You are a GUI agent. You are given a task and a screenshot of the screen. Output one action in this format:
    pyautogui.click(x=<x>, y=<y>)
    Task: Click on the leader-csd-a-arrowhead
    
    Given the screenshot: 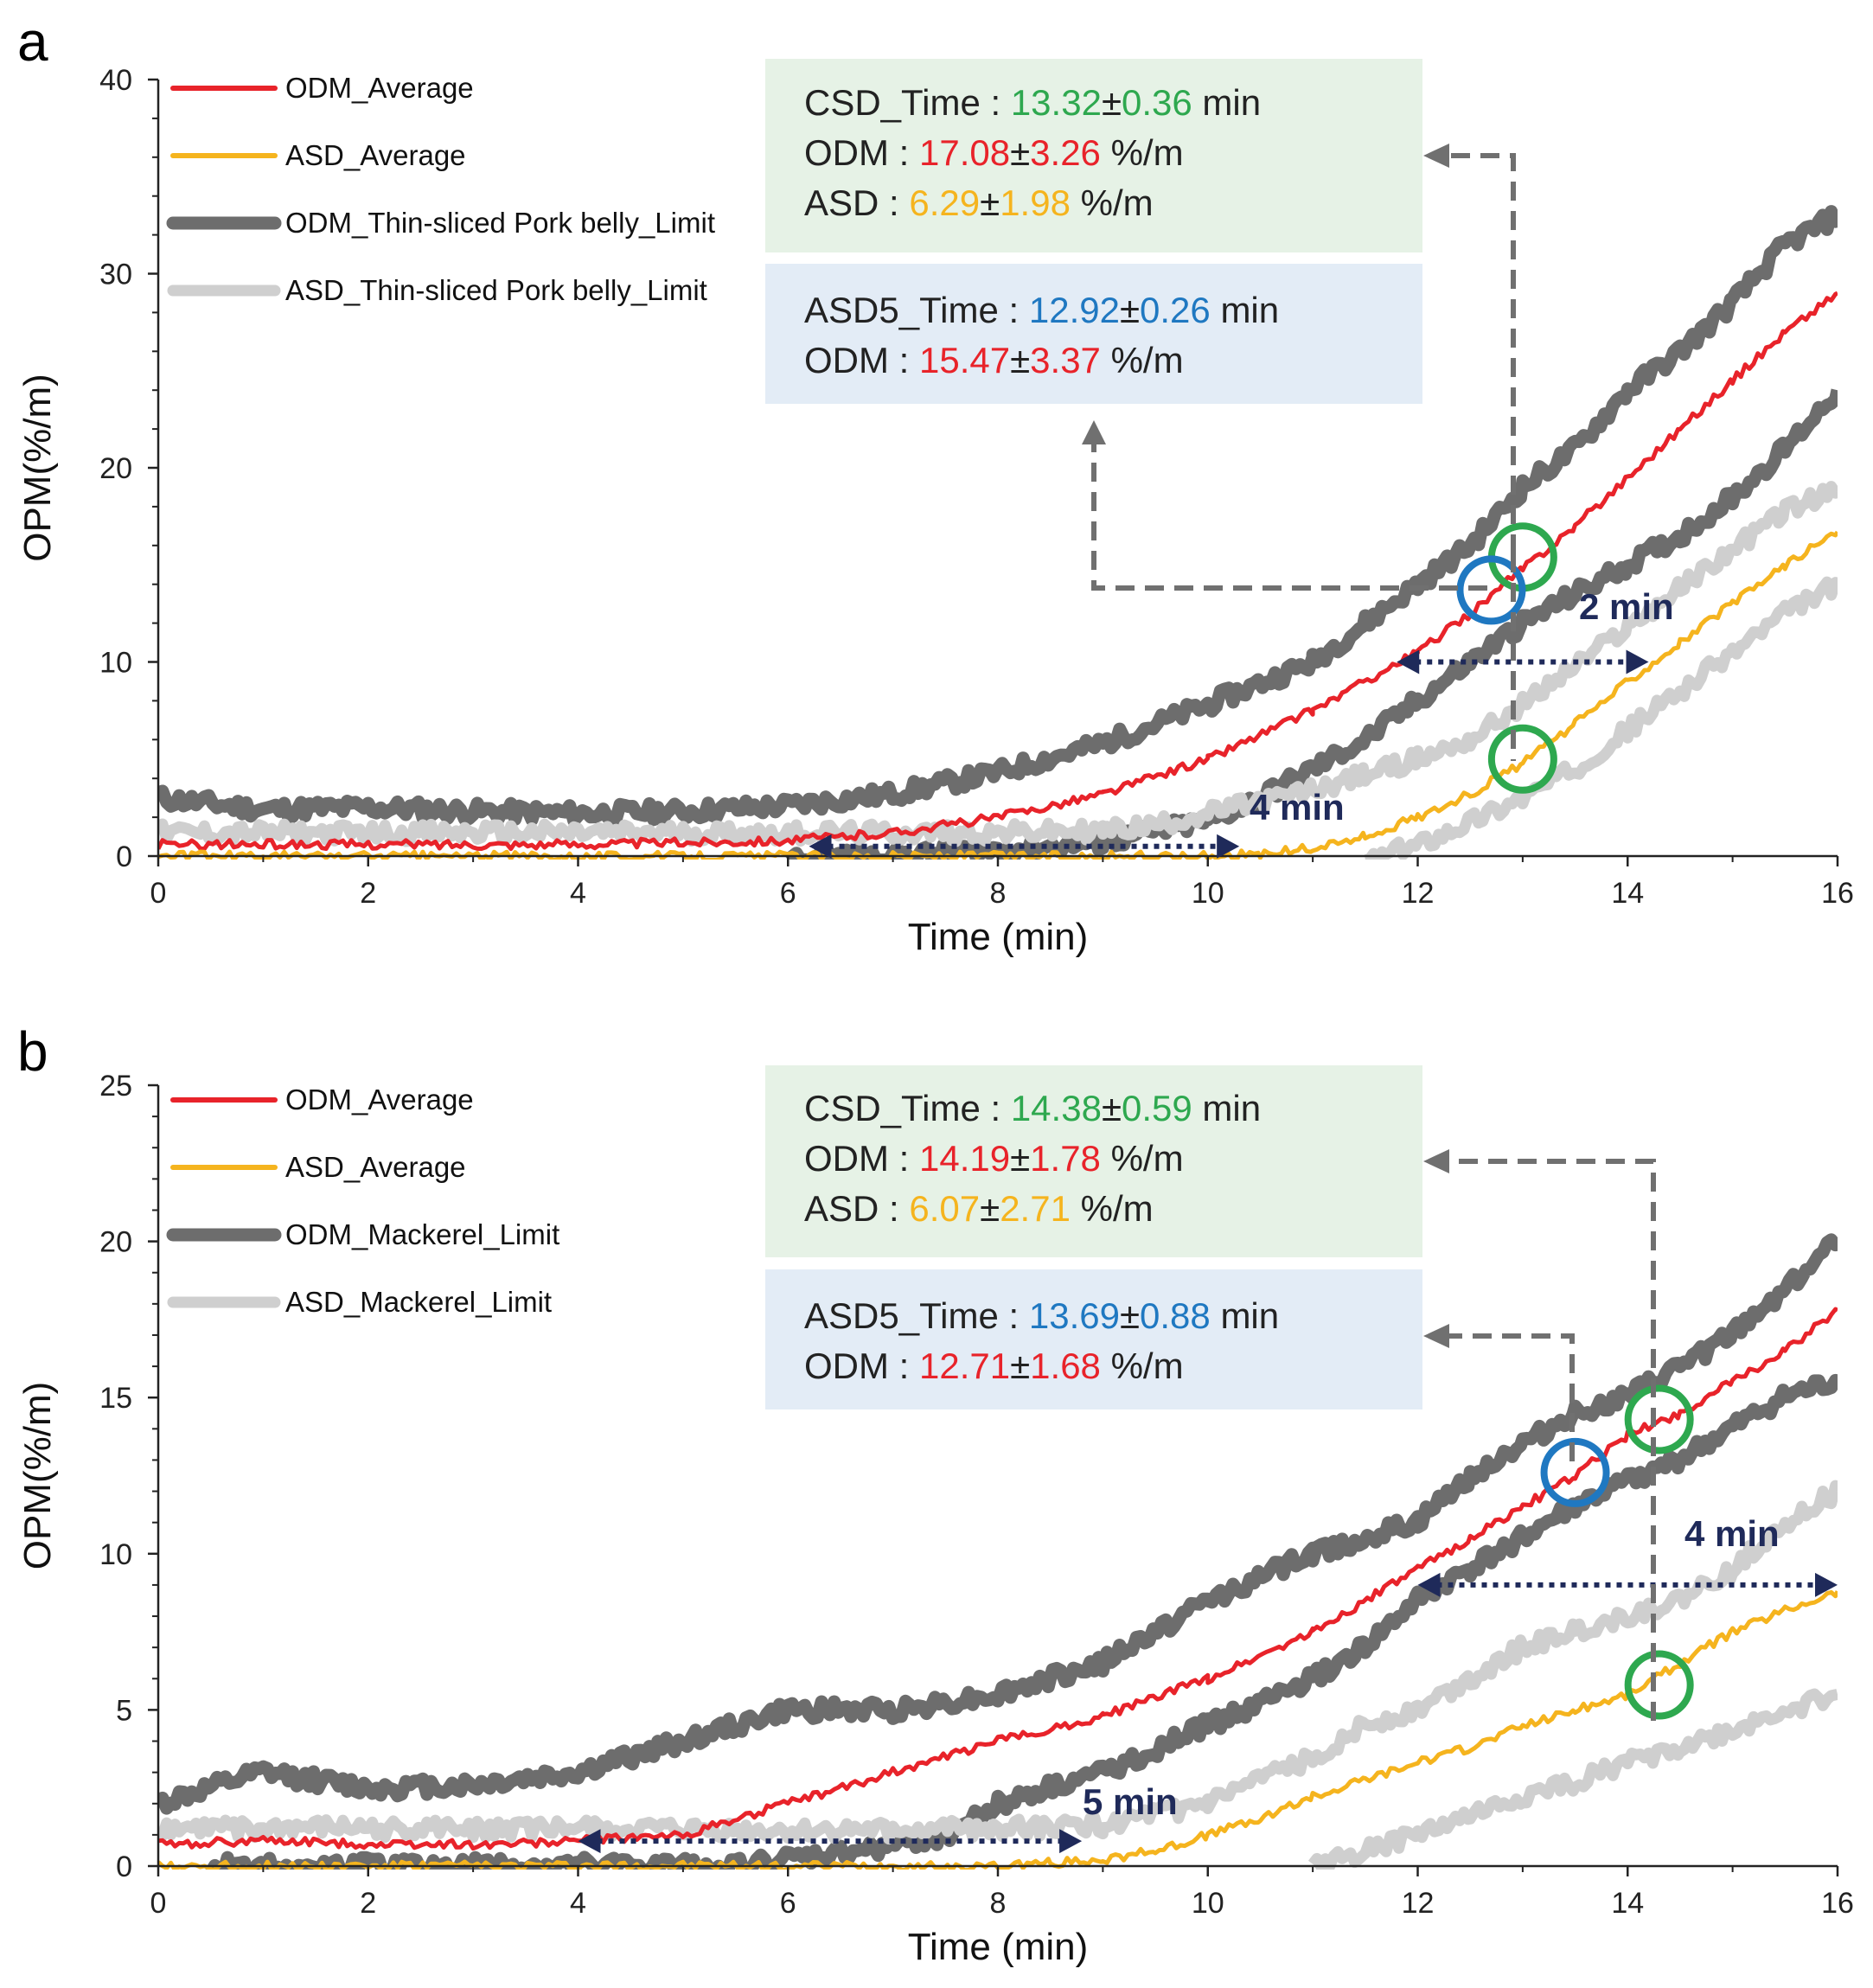 What is the action you would take?
    pyautogui.click(x=1436, y=156)
    